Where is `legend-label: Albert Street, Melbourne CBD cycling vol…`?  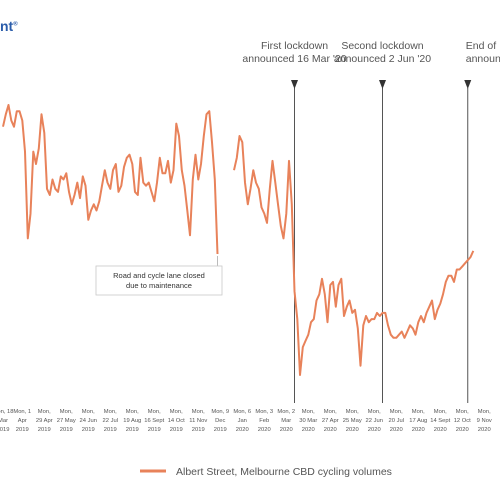 legend-label: Albert Street, Melbourne CBD cycling vol… is located at coordinates (284, 472).